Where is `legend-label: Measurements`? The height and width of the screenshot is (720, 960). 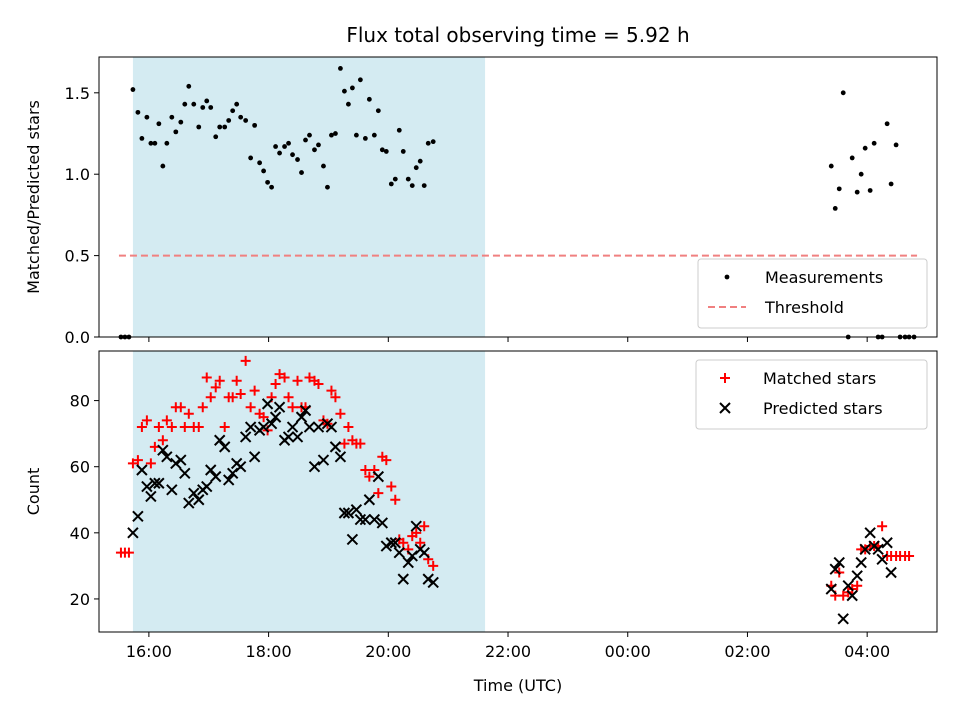 legend-label: Measurements is located at coordinates (824, 277).